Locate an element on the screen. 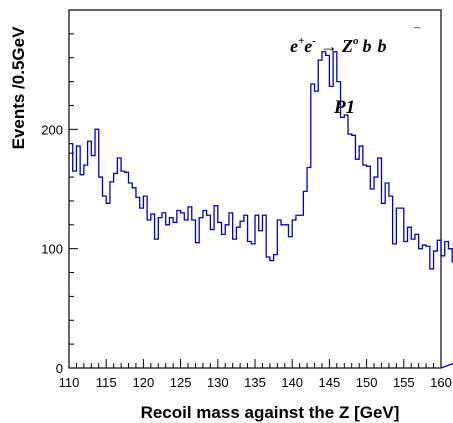 This screenshot has height=423, width=453. annot-arrow: → is located at coordinates (329, 46).